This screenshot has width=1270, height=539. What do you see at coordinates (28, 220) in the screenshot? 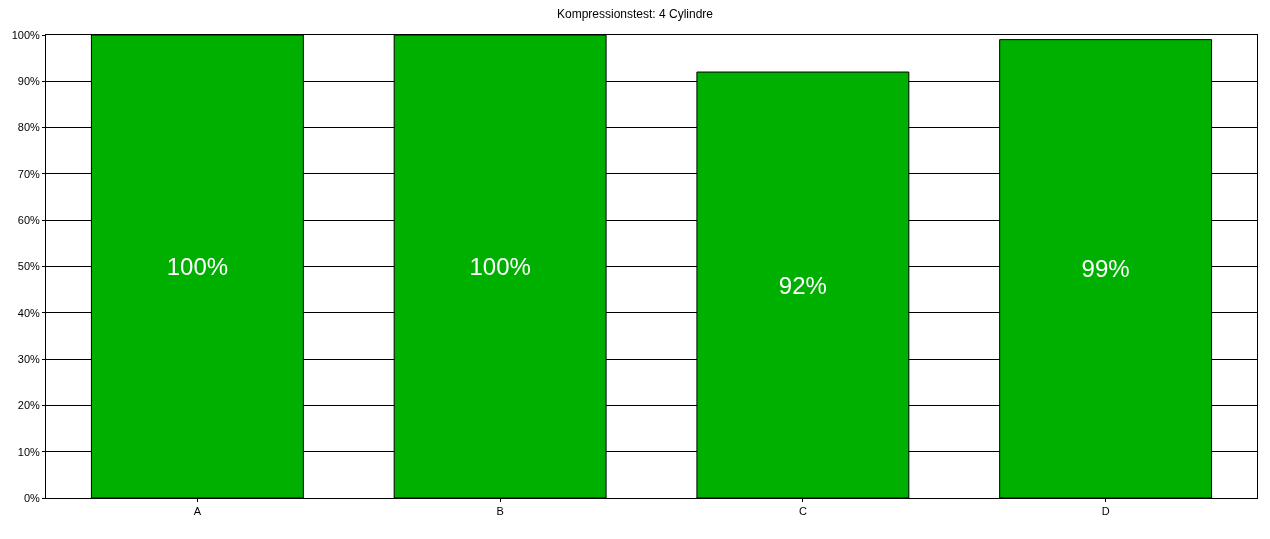
I see `y-tick-label: 60%` at bounding box center [28, 220].